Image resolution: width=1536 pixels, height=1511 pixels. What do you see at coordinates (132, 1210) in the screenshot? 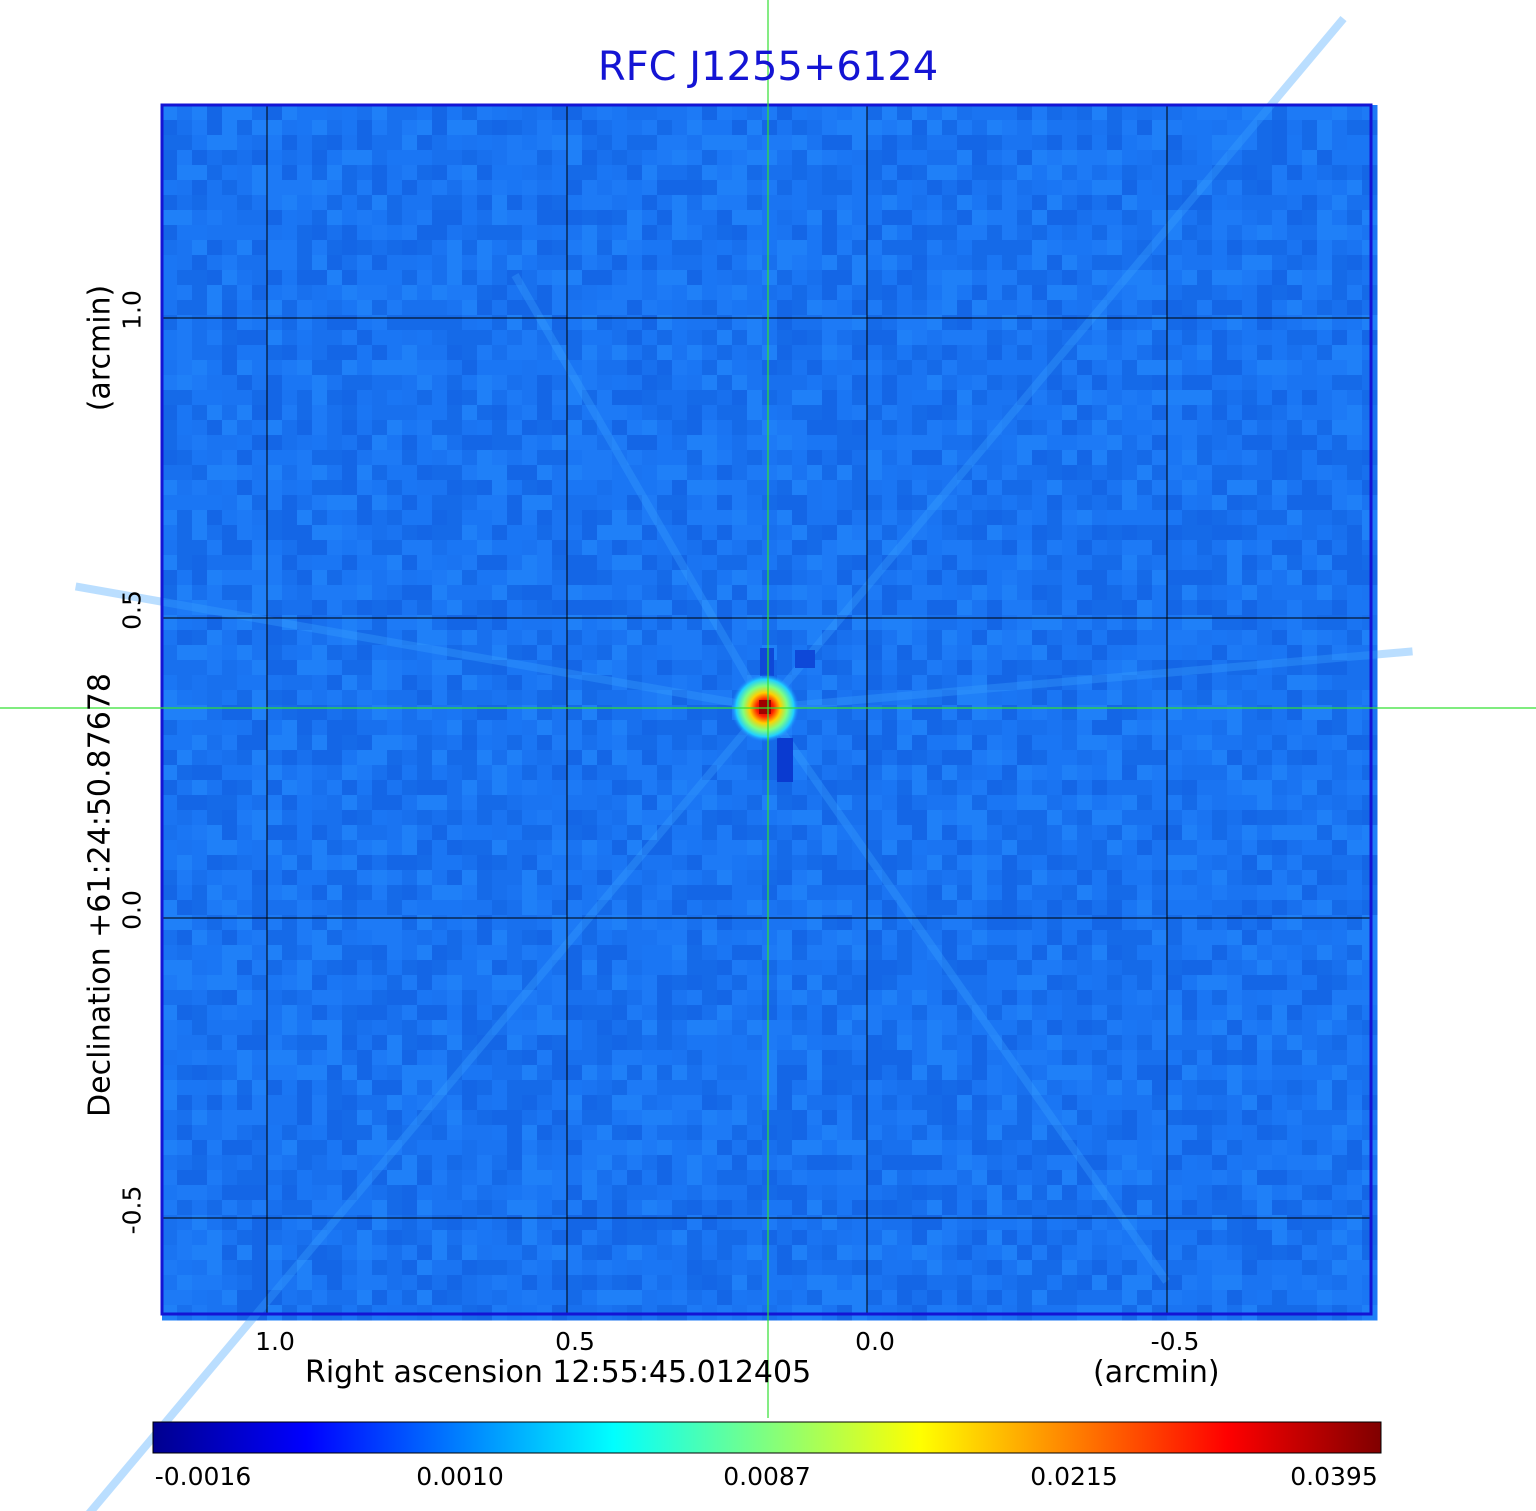
I see `y-tick-label: -0.5` at bounding box center [132, 1210].